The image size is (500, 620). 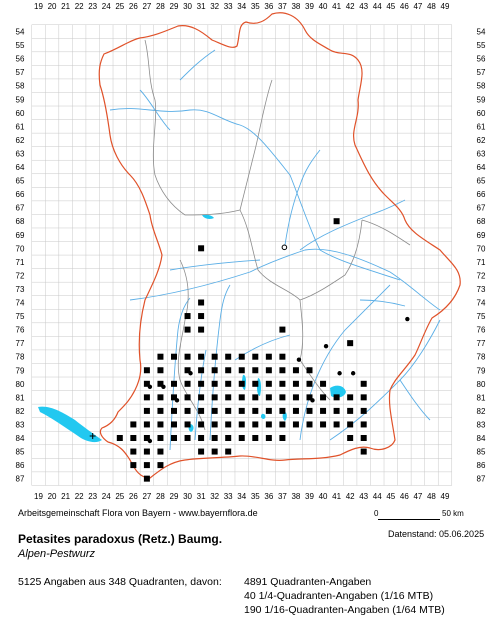 What do you see at coordinates (120, 539) in the screenshot?
I see `species-scientific-name: Petasites paradoxus (Retz.) Baumg.` at bounding box center [120, 539].